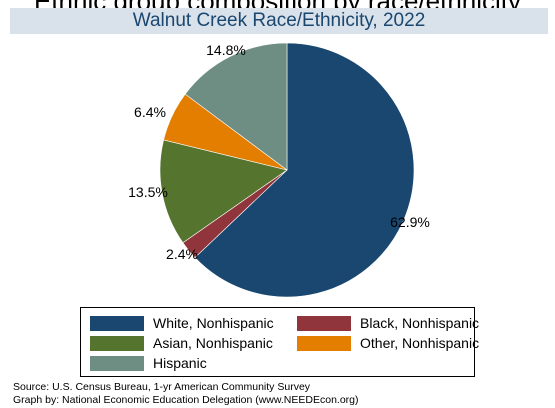  Describe the element at coordinates (180, 363) in the screenshot. I see `legend-label-hispanic: Hispanic` at that location.